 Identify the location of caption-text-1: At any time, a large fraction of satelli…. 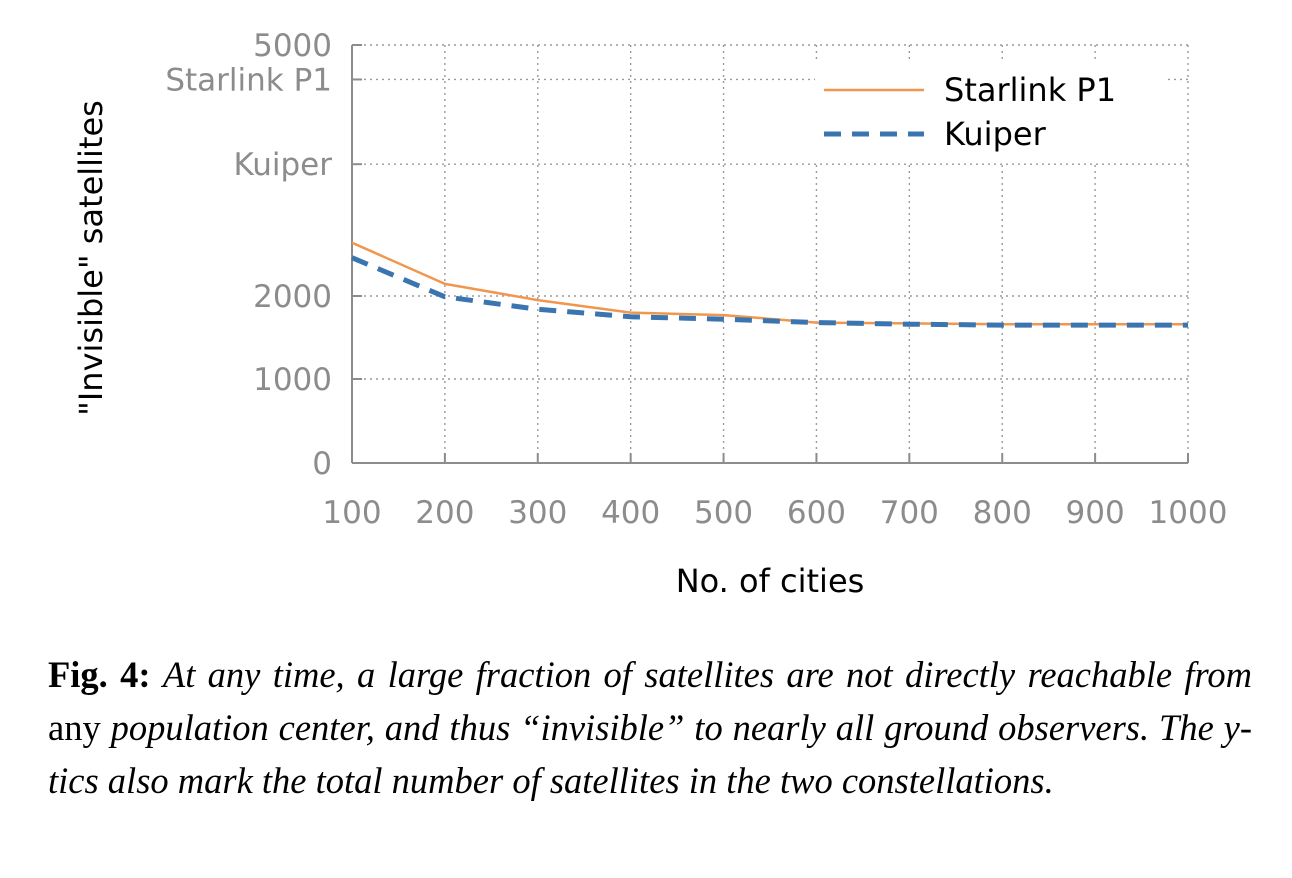
(707, 674).